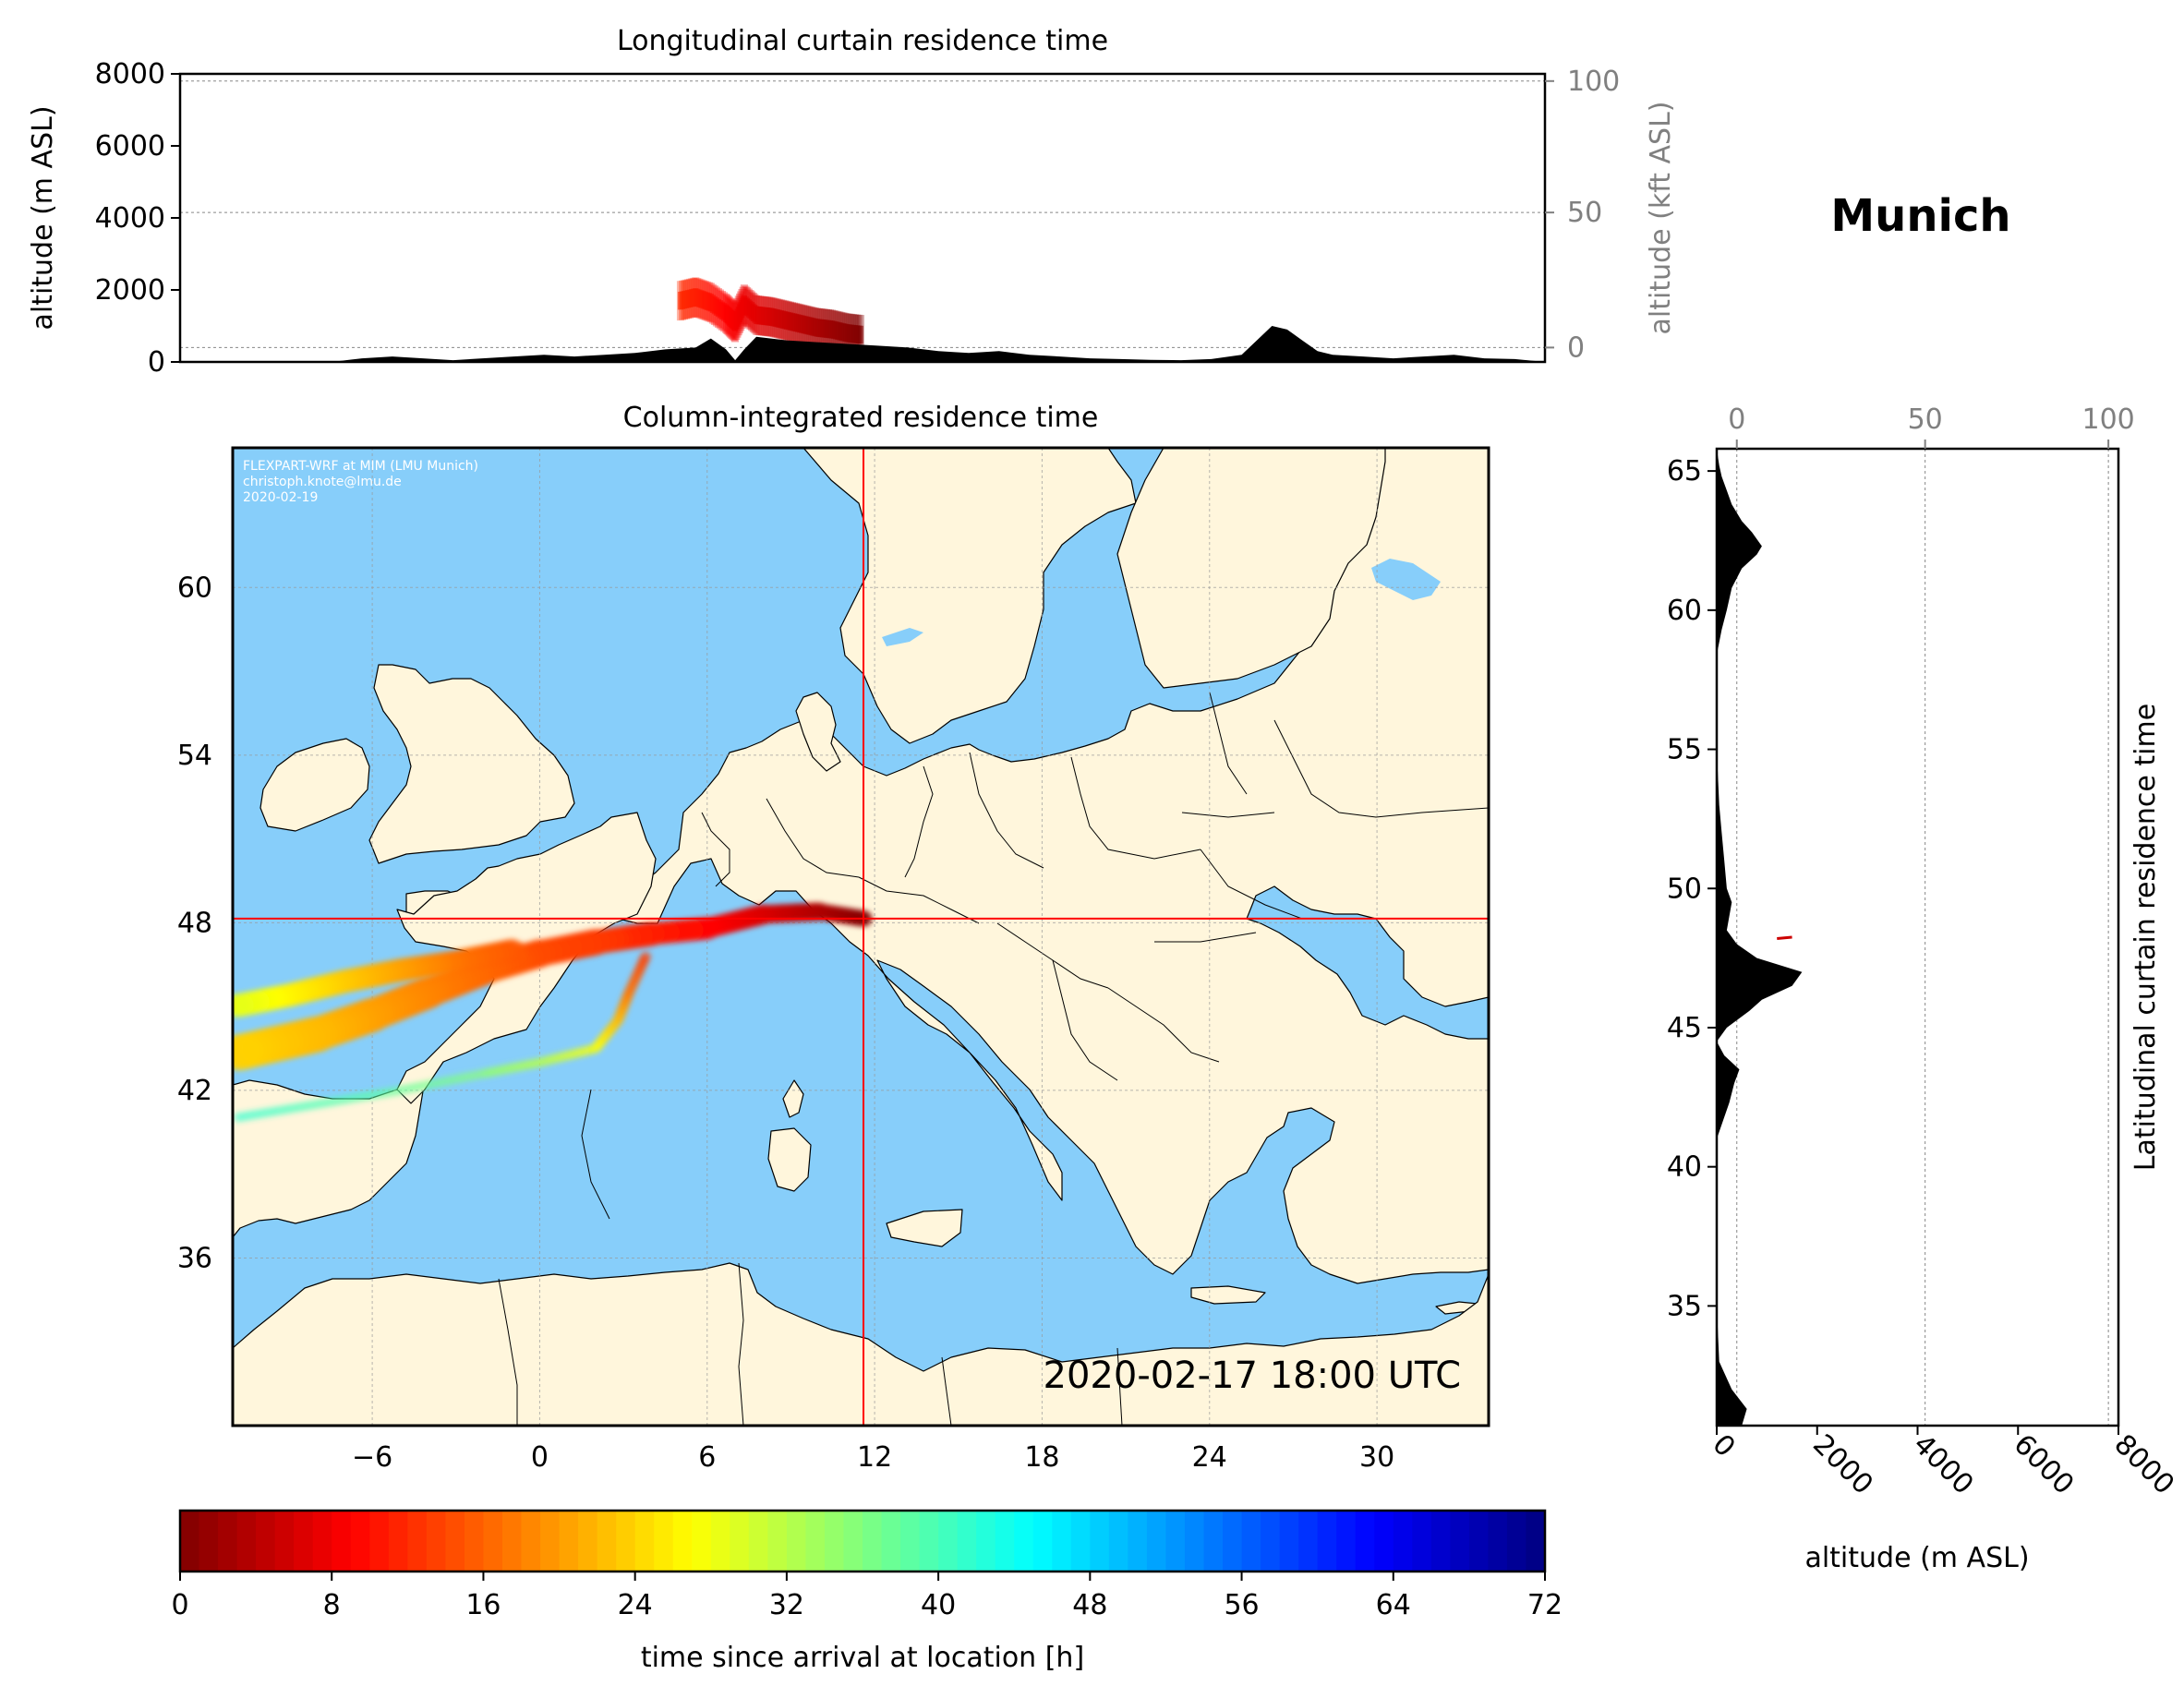  What do you see at coordinates (770, 316) in the screenshot?
I see `longitudinal-plume` at bounding box center [770, 316].